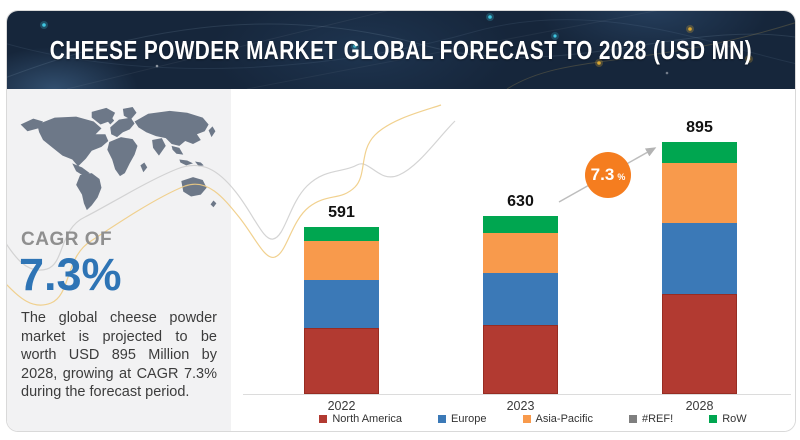 This screenshot has height=440, width=800. What do you see at coordinates (699, 344) in the screenshot?
I see `bar-segment-north-america-2028` at bounding box center [699, 344].